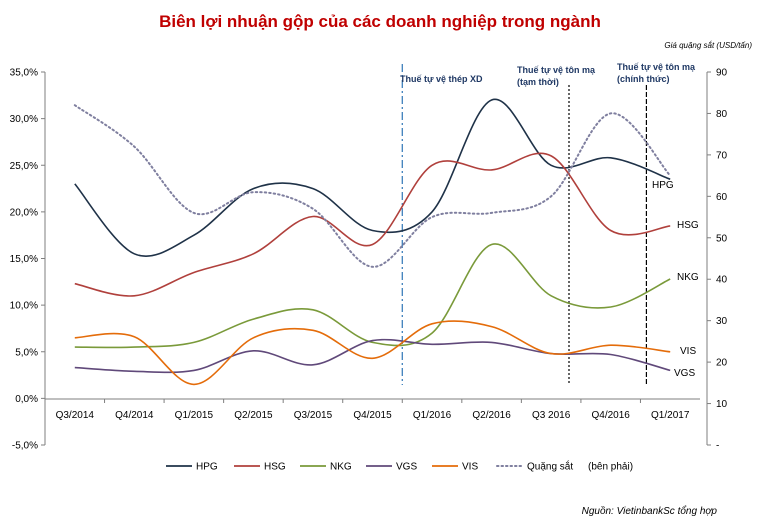 The image size is (757, 525). Describe the element at coordinates (26, 352) in the screenshot. I see `left-tick-label: 5,0%` at that location.